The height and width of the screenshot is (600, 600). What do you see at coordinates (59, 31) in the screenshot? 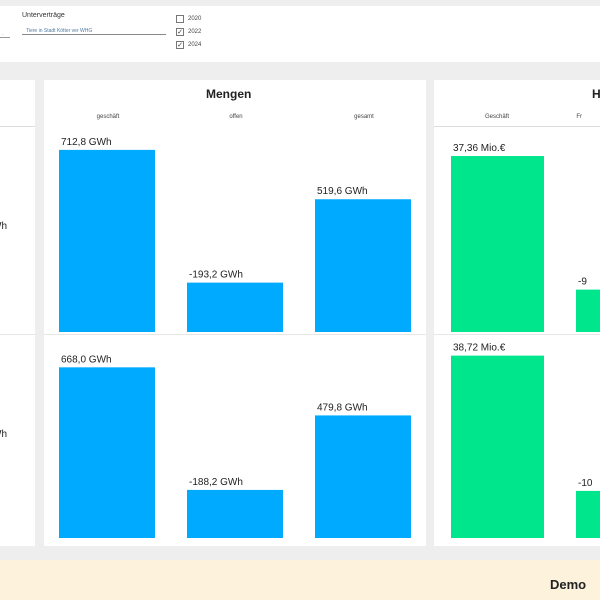
I see `slicer-value: Tiere in Stadt Kötter ver WHG` at bounding box center [59, 31].